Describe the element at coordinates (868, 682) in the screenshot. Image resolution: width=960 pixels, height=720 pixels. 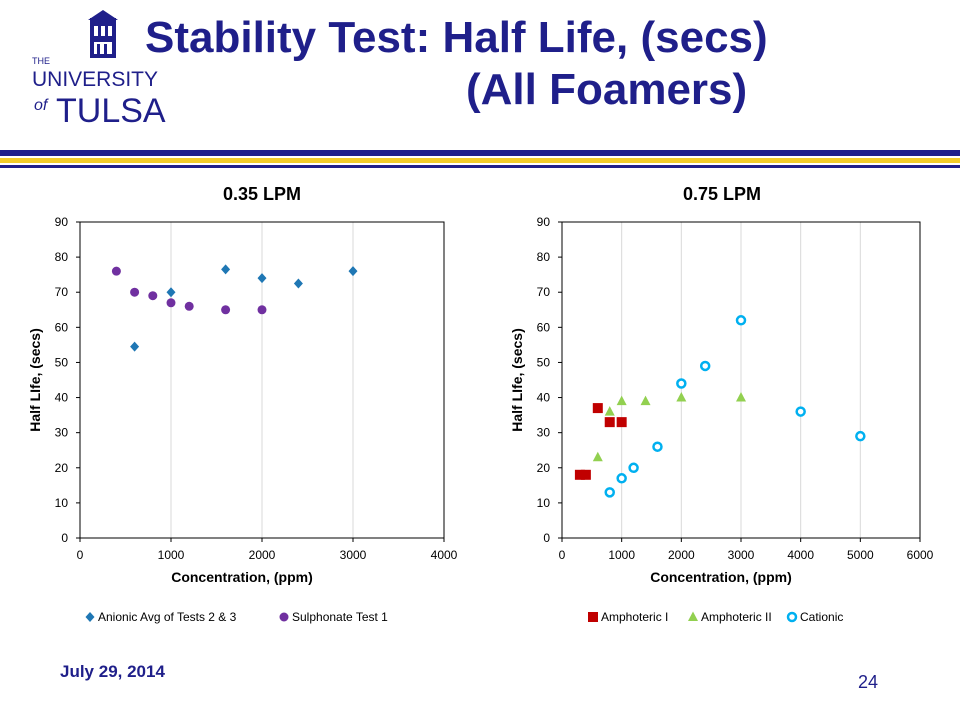
I see `page-number: 24` at that location.